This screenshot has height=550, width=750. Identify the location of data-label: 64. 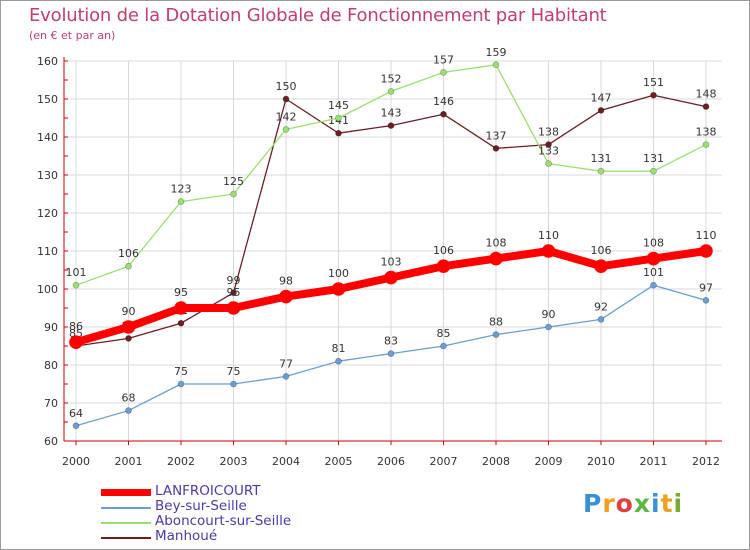
(76, 413).